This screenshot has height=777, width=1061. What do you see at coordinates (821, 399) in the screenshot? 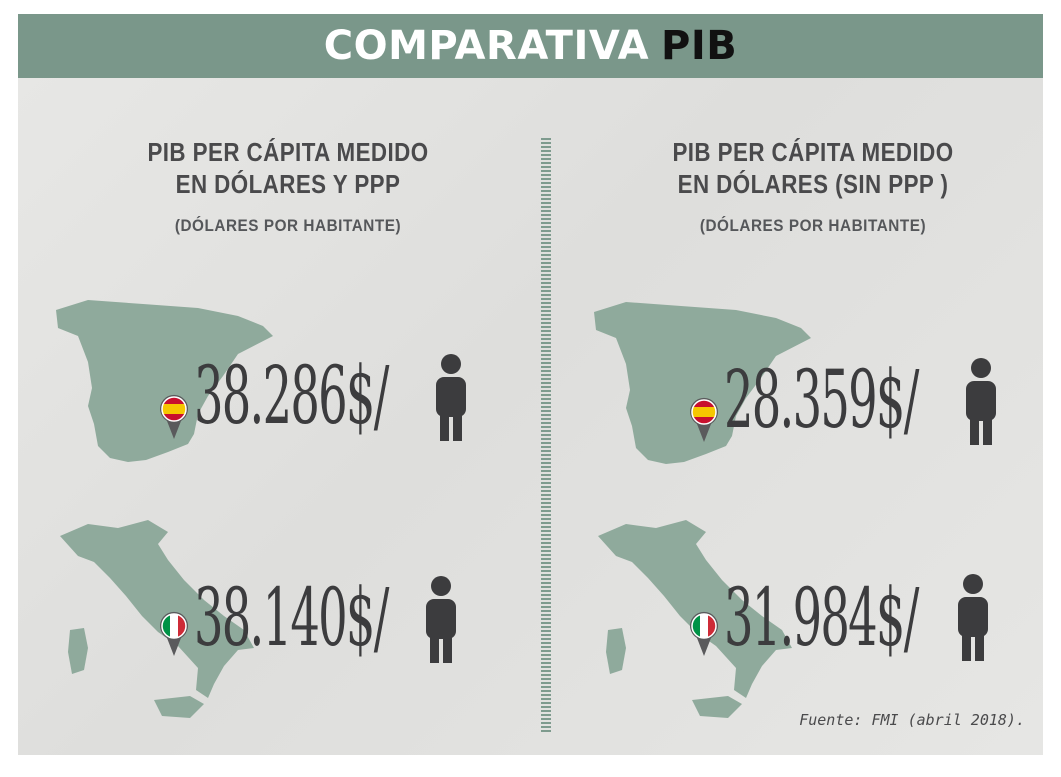
I see `spain-value-nominal: 28.359$/` at bounding box center [821, 399].